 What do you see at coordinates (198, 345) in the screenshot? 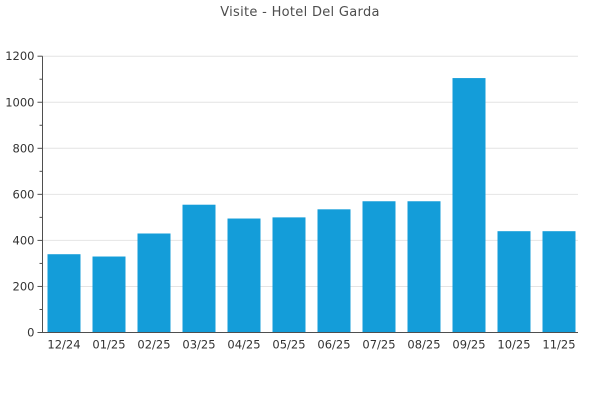
I see `x-tick-label: 03/25` at bounding box center [198, 345].